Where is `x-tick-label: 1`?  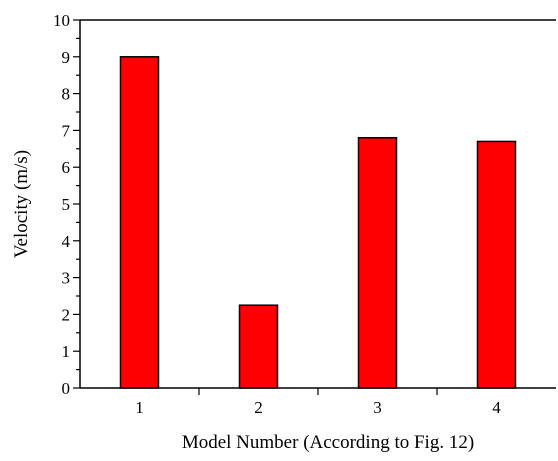 x-tick-label: 1 is located at coordinates (139, 407).